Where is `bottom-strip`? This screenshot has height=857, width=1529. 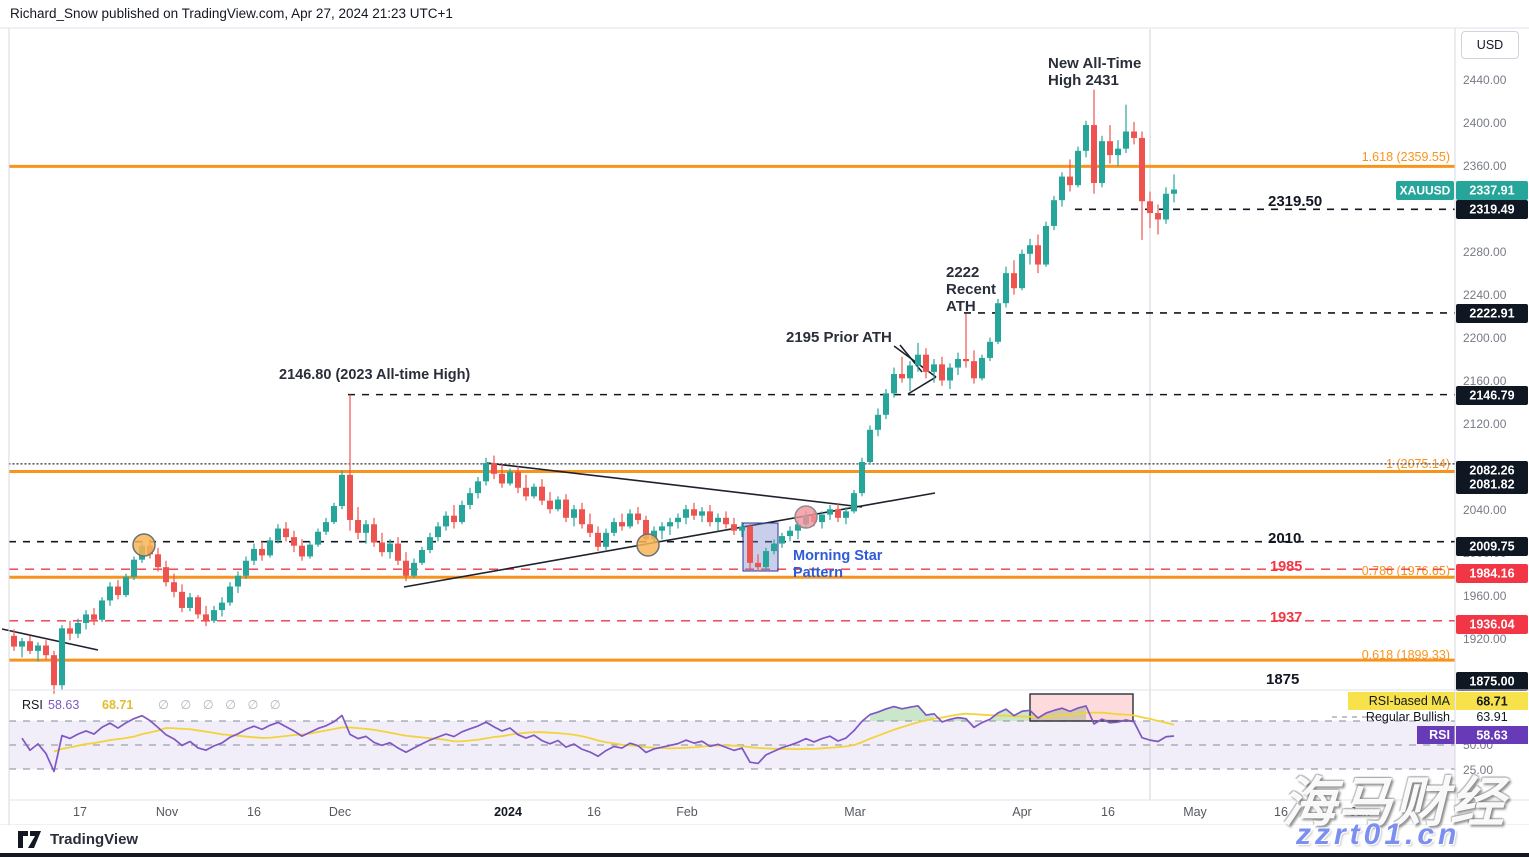
bottom-strip is located at coordinates (764, 855).